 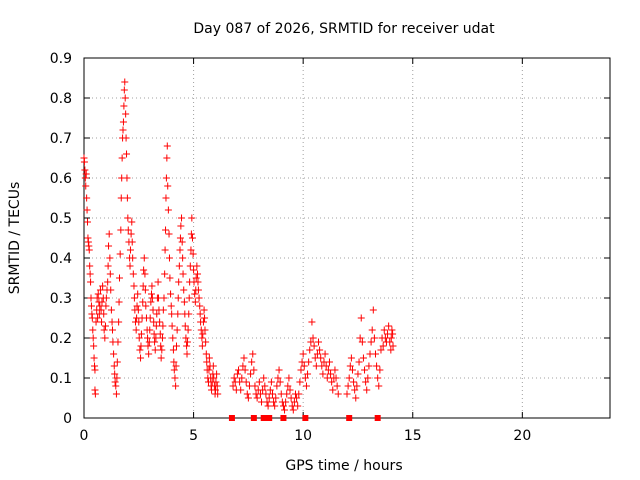 What do you see at coordinates (343, 466) in the screenshot?
I see `x-axis-label: GPS time / hours` at bounding box center [343, 466].